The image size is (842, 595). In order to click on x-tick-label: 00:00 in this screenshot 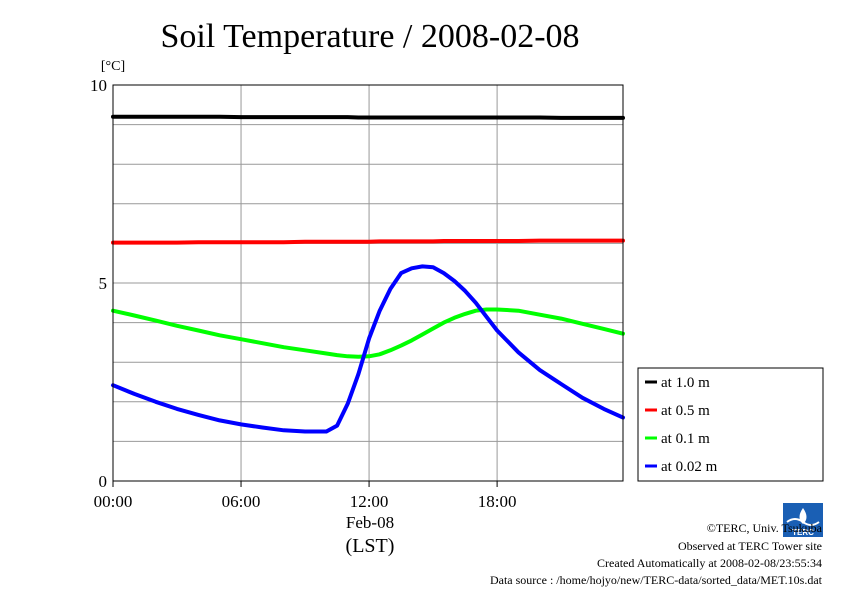, I will do `click(113, 501)`.